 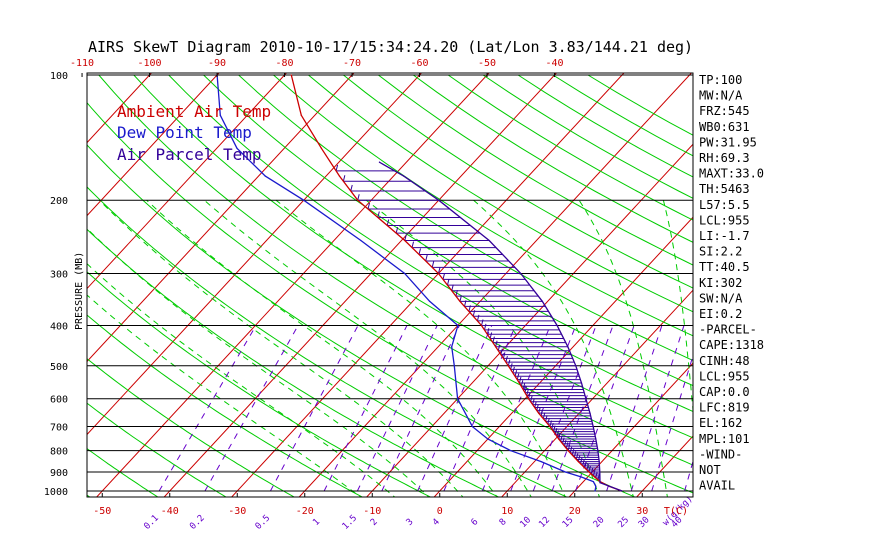 I want to click on mixing-ratio-label: 0.5, so click(x=263, y=522).